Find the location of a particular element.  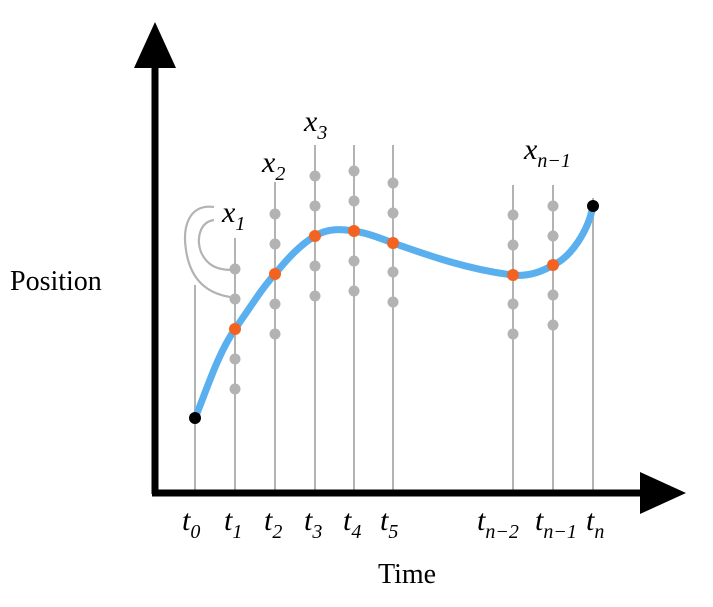

time-label-tn-2: tn−2 is located at coordinates (498, 523).